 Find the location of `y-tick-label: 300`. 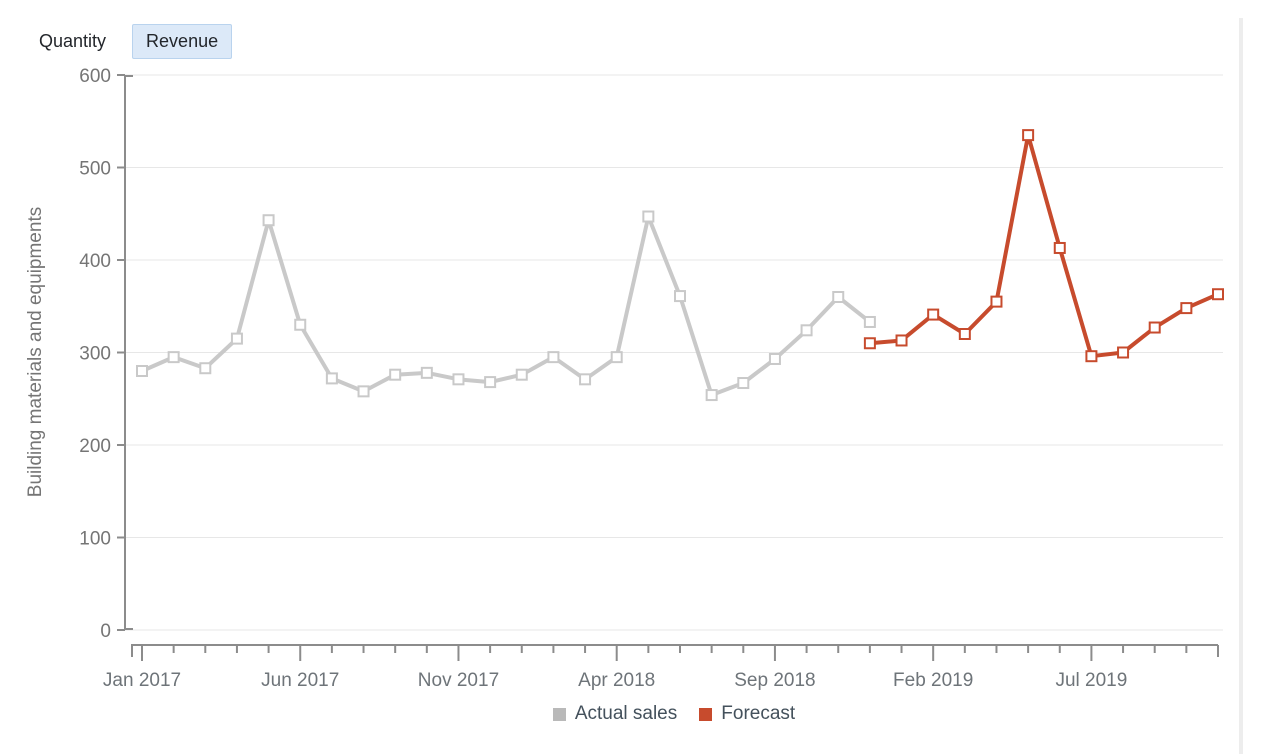

y-tick-label: 300 is located at coordinates (95, 354).